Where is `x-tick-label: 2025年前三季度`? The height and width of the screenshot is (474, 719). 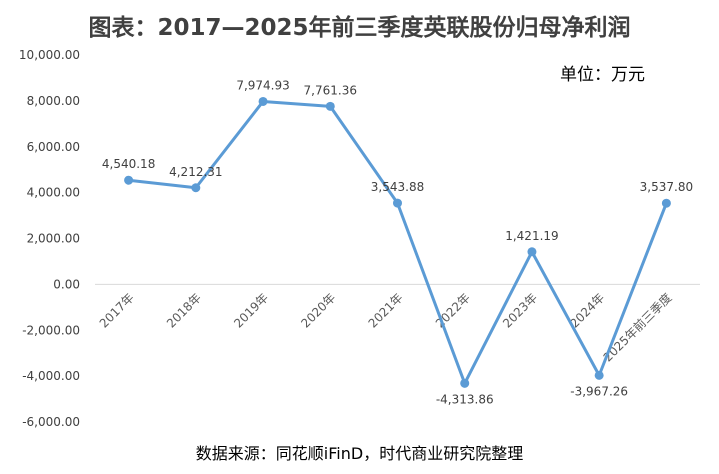 x-tick-label: 2025年前三季度 is located at coordinates (637, 327).